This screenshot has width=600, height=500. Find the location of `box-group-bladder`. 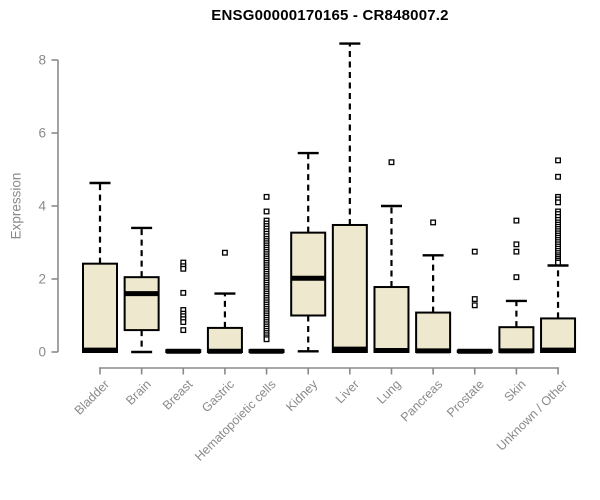

box-group-bladder is located at coordinates (100, 267).